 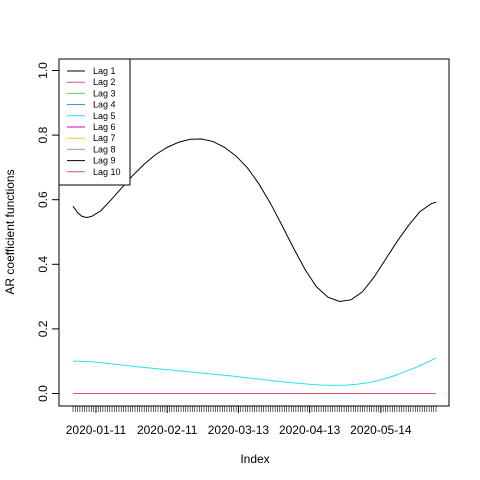 I want to click on y-tick-label: 0.4, so click(x=43, y=264).